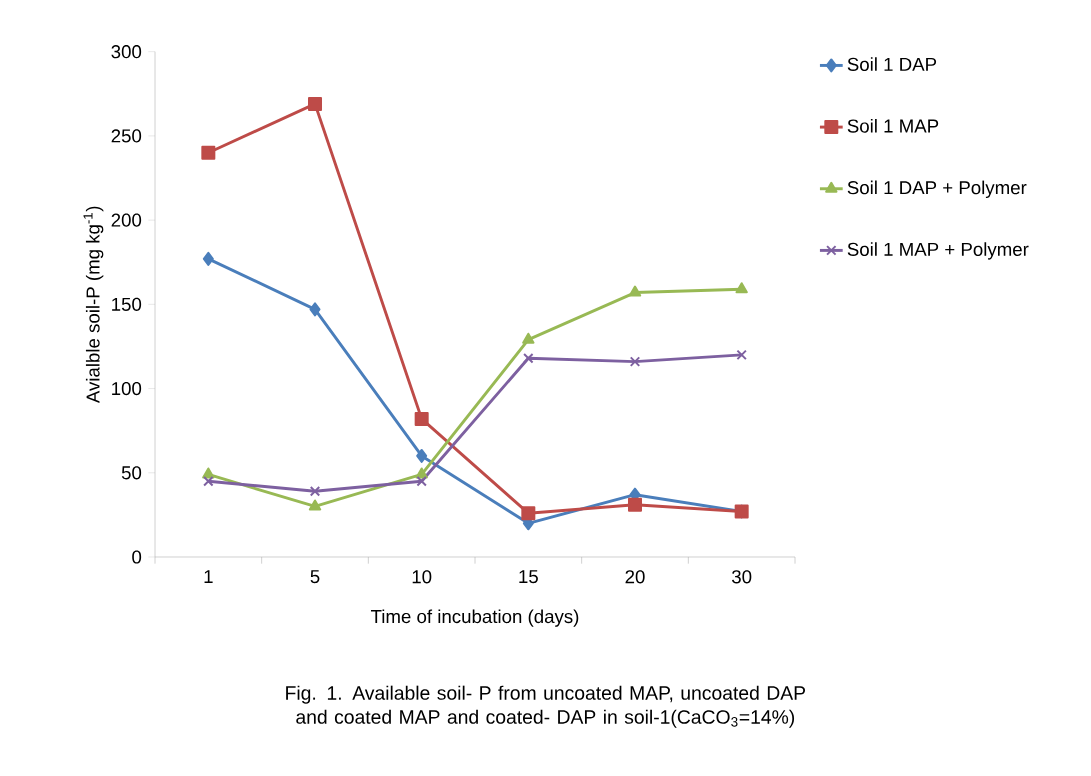 This screenshot has height=776, width=1091. I want to click on y-tick-label: 0, so click(137, 557).